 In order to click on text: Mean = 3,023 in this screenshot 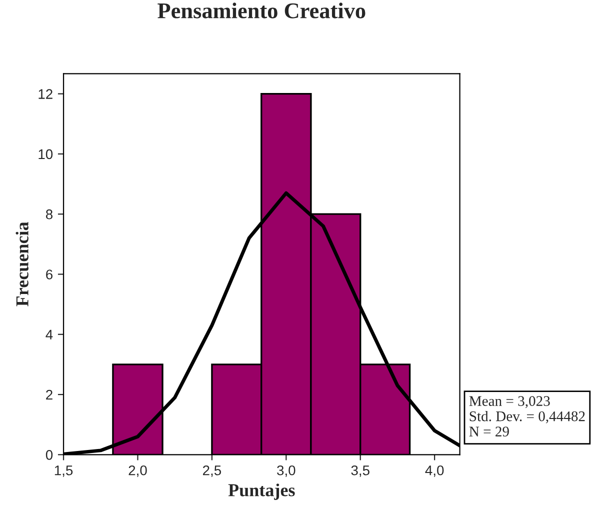, I will do `click(509, 402)`.